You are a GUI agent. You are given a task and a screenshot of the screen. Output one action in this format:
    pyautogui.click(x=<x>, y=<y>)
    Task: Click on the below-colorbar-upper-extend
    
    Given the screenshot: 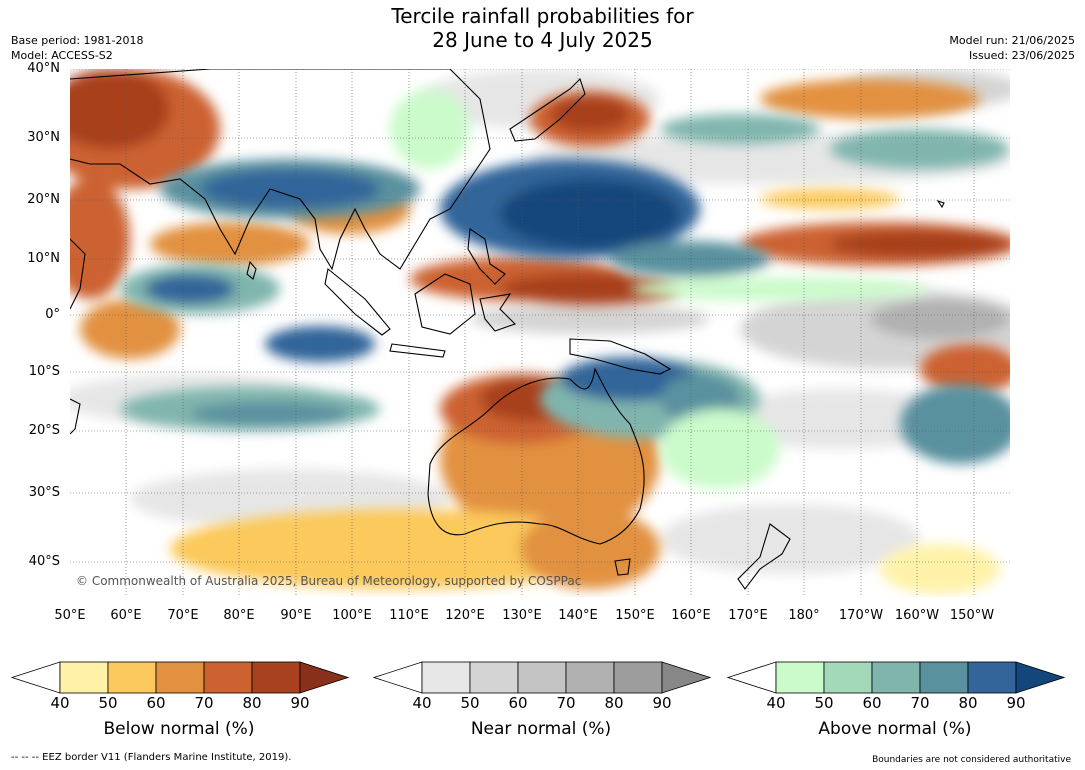 What is the action you would take?
    pyautogui.click(x=324, y=677)
    